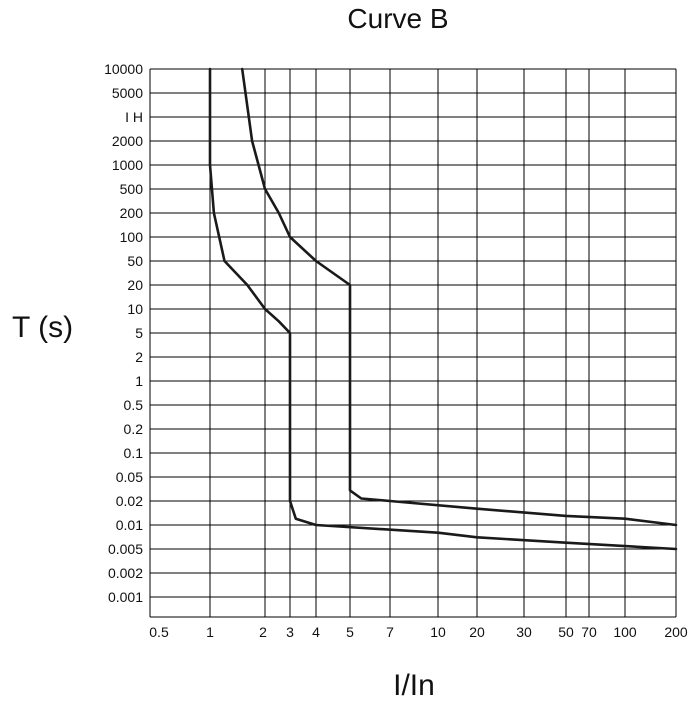 The height and width of the screenshot is (701, 699). What do you see at coordinates (134, 429) in the screenshot?
I see `y-tick-label: 0.2` at bounding box center [134, 429].